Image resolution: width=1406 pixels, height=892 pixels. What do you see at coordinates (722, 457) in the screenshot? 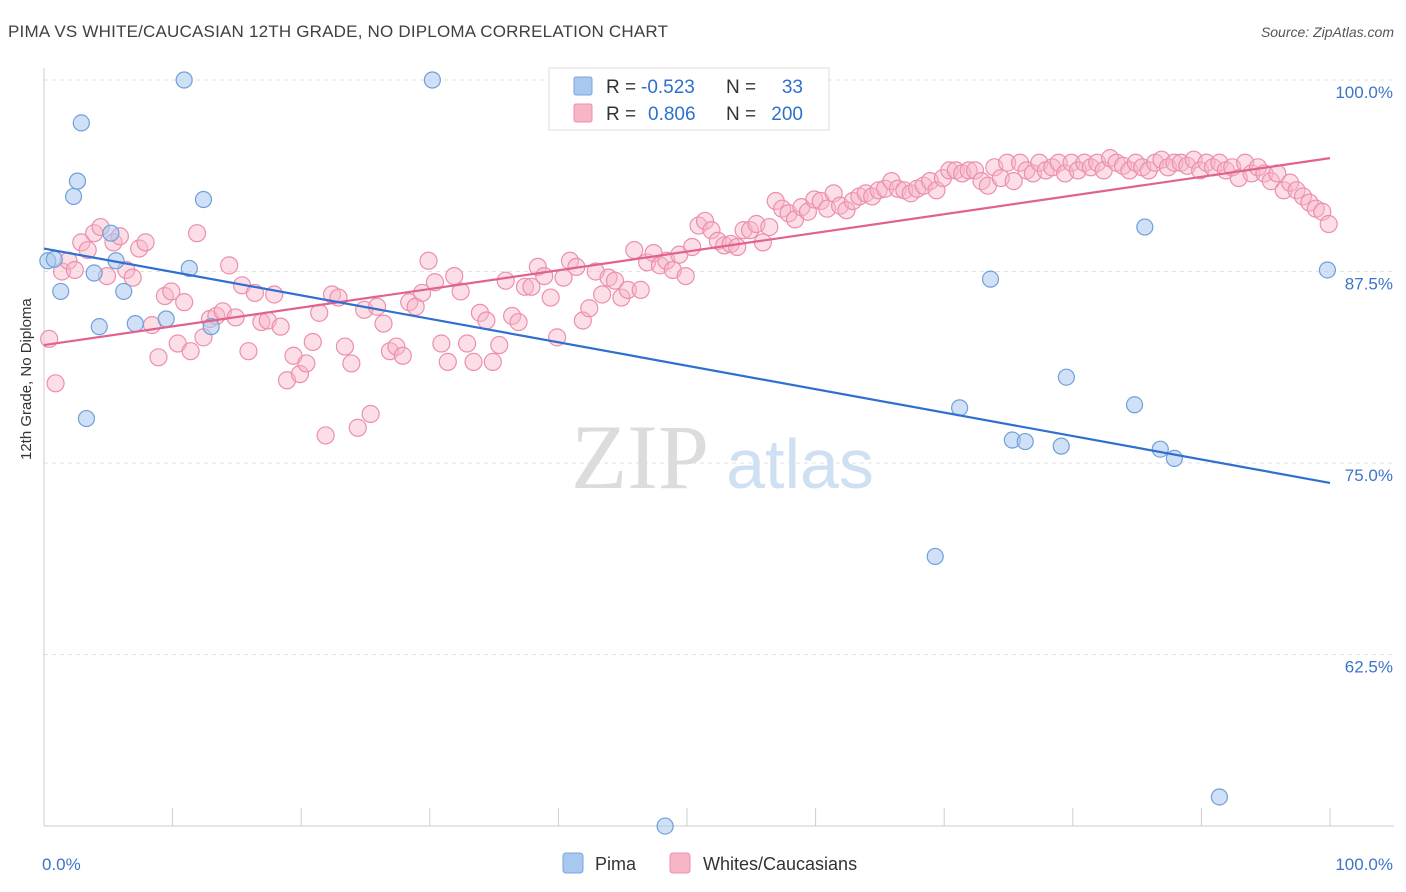
I see `watermark: ZIP atlas` at bounding box center [722, 457].